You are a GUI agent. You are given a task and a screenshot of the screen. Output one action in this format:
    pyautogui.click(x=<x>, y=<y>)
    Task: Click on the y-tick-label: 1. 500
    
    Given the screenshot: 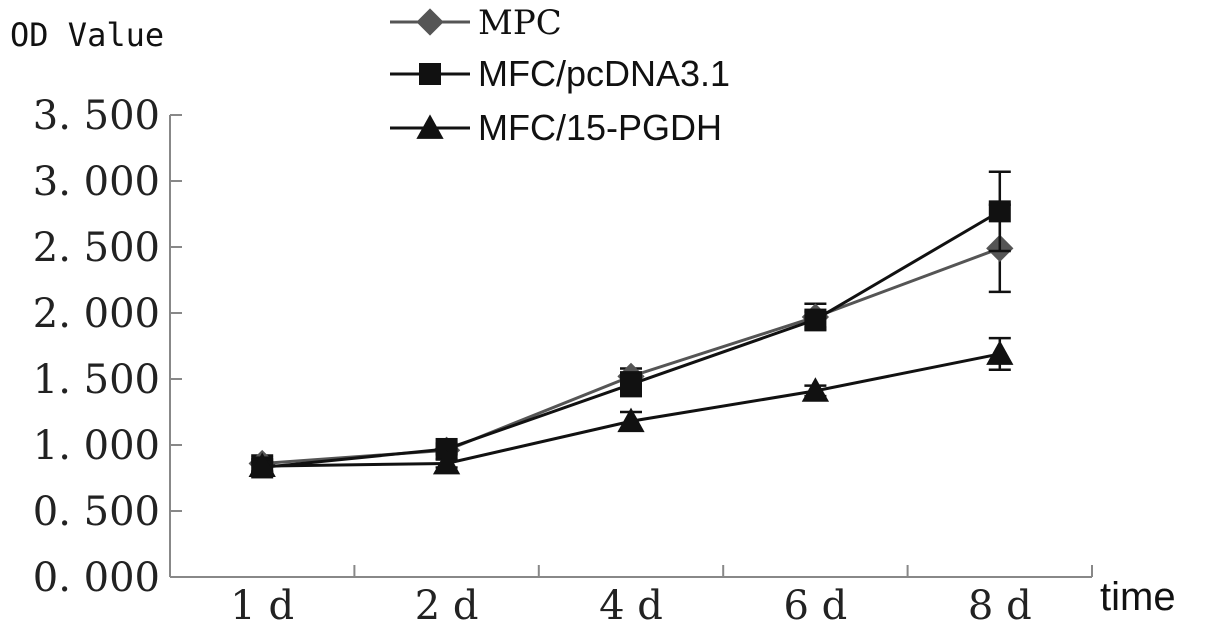 What is the action you would take?
    pyautogui.click(x=96, y=380)
    